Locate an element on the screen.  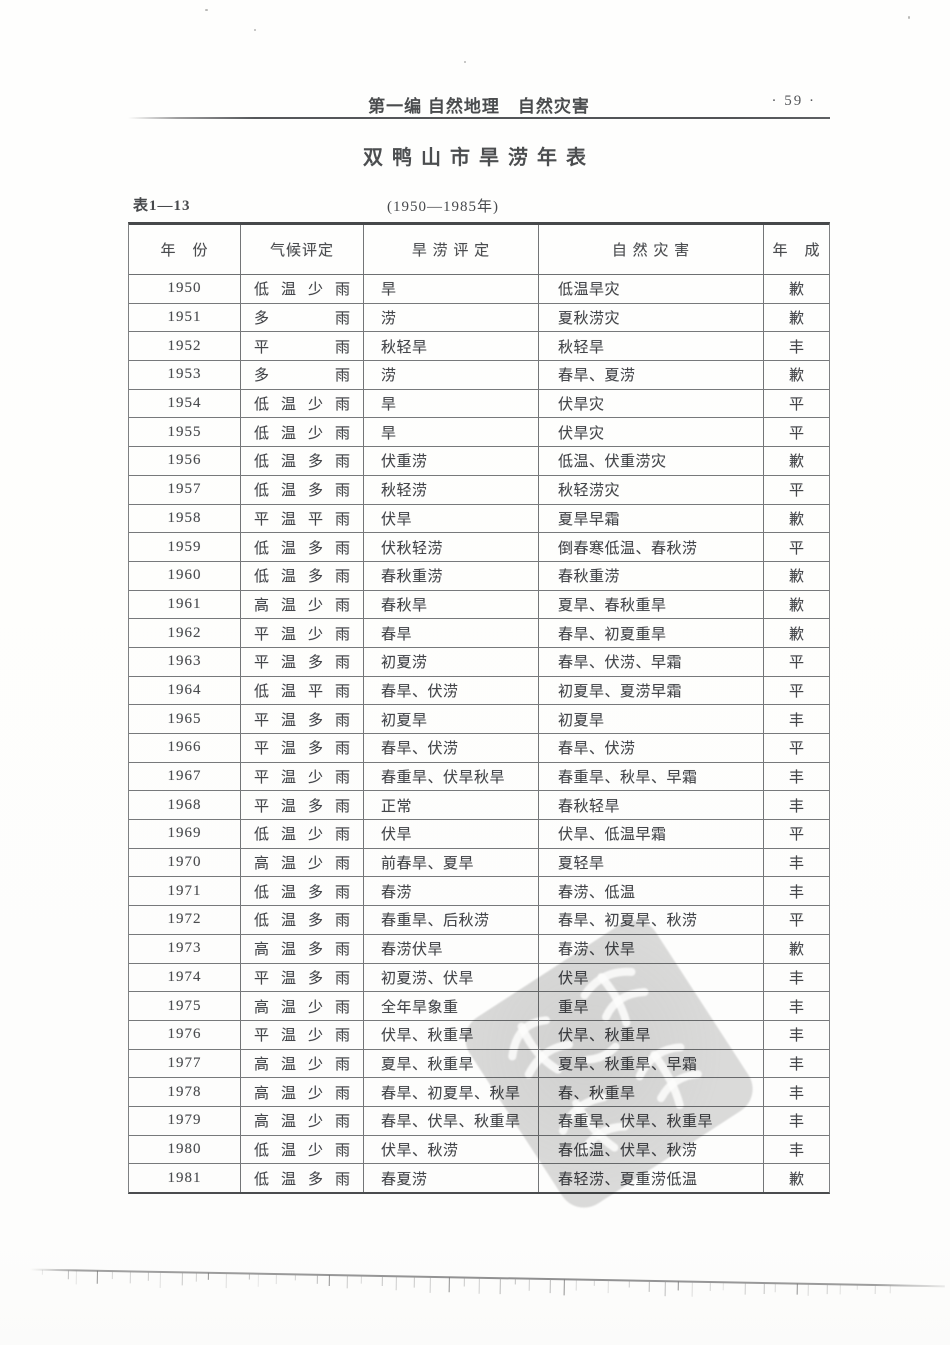
year-cell: 1971 is located at coordinates (185, 891).